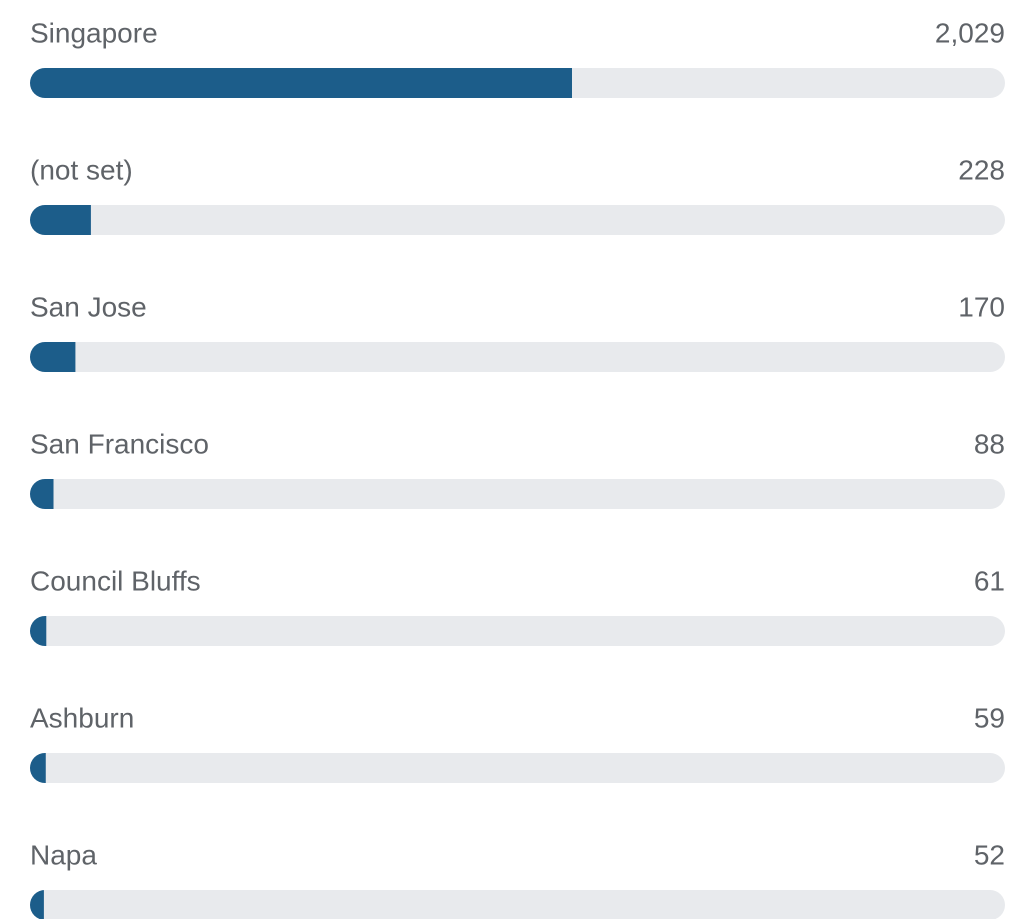 The image size is (1015, 919). I want to click on category-label: San Francisco, so click(119, 443).